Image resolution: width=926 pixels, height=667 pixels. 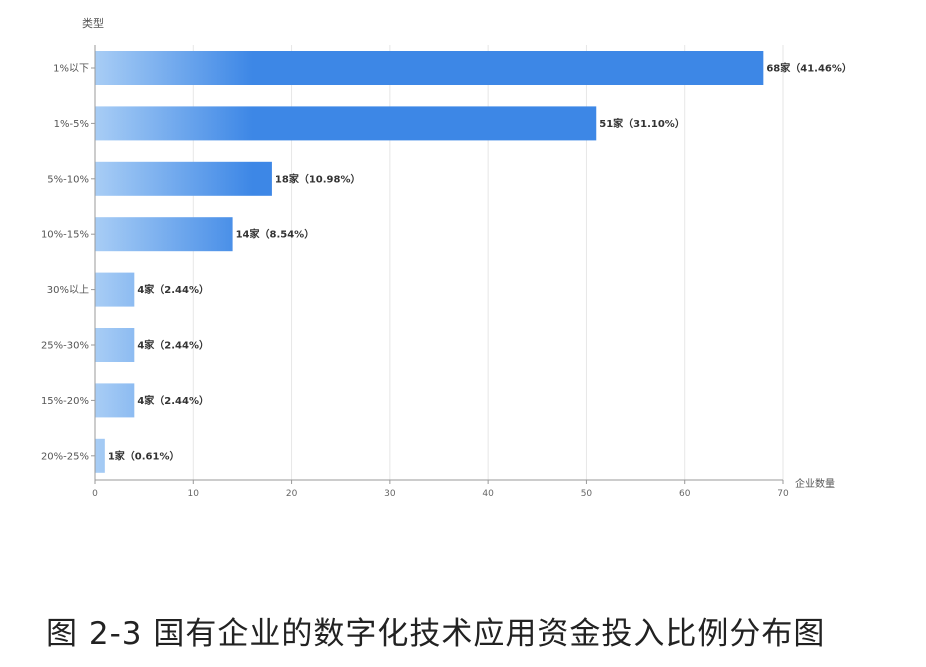 What do you see at coordinates (71, 124) in the screenshot?
I see `category-label: 1%-5%` at bounding box center [71, 124].